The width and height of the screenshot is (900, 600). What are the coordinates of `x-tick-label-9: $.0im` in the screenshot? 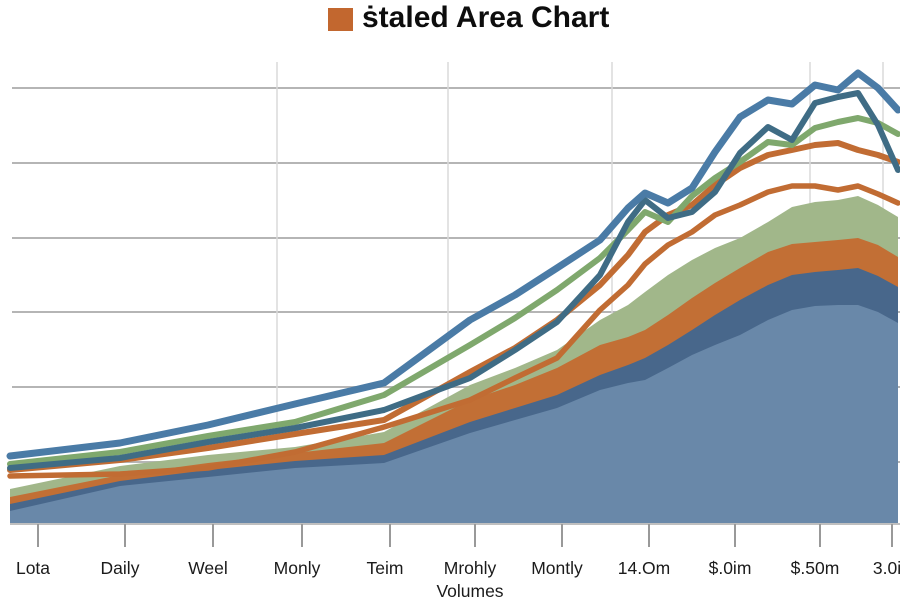 It's located at (730, 568).